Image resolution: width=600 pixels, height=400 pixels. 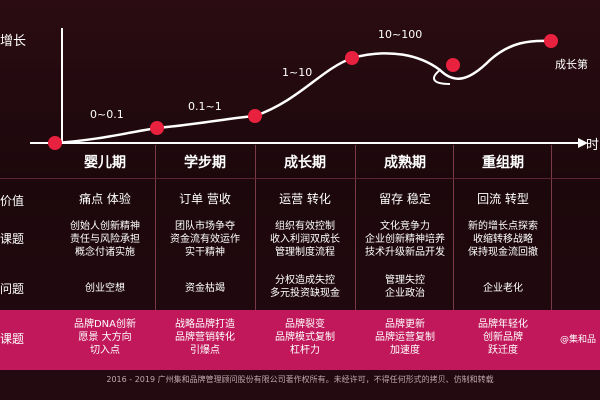 I want to click on brand-line: 切入点, so click(x=105, y=350).